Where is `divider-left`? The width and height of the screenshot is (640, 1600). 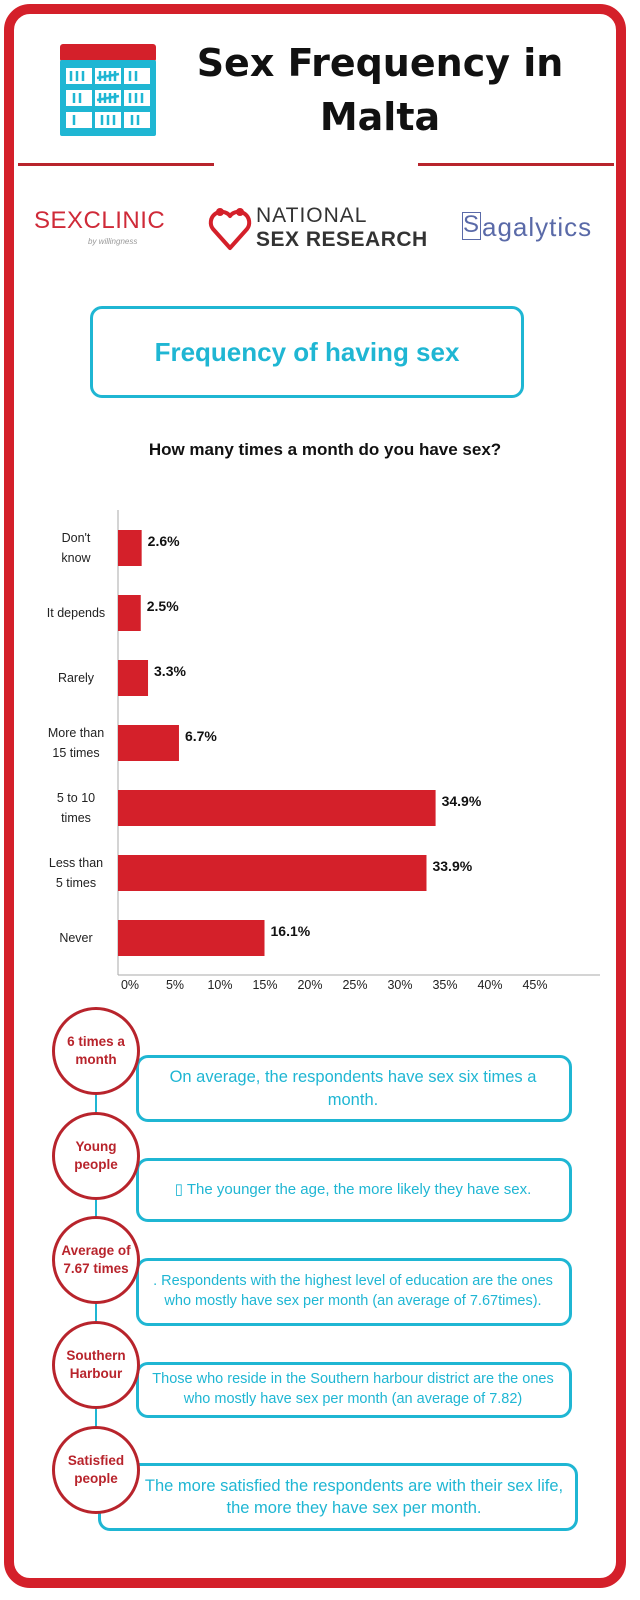 divider-left is located at coordinates (116, 164).